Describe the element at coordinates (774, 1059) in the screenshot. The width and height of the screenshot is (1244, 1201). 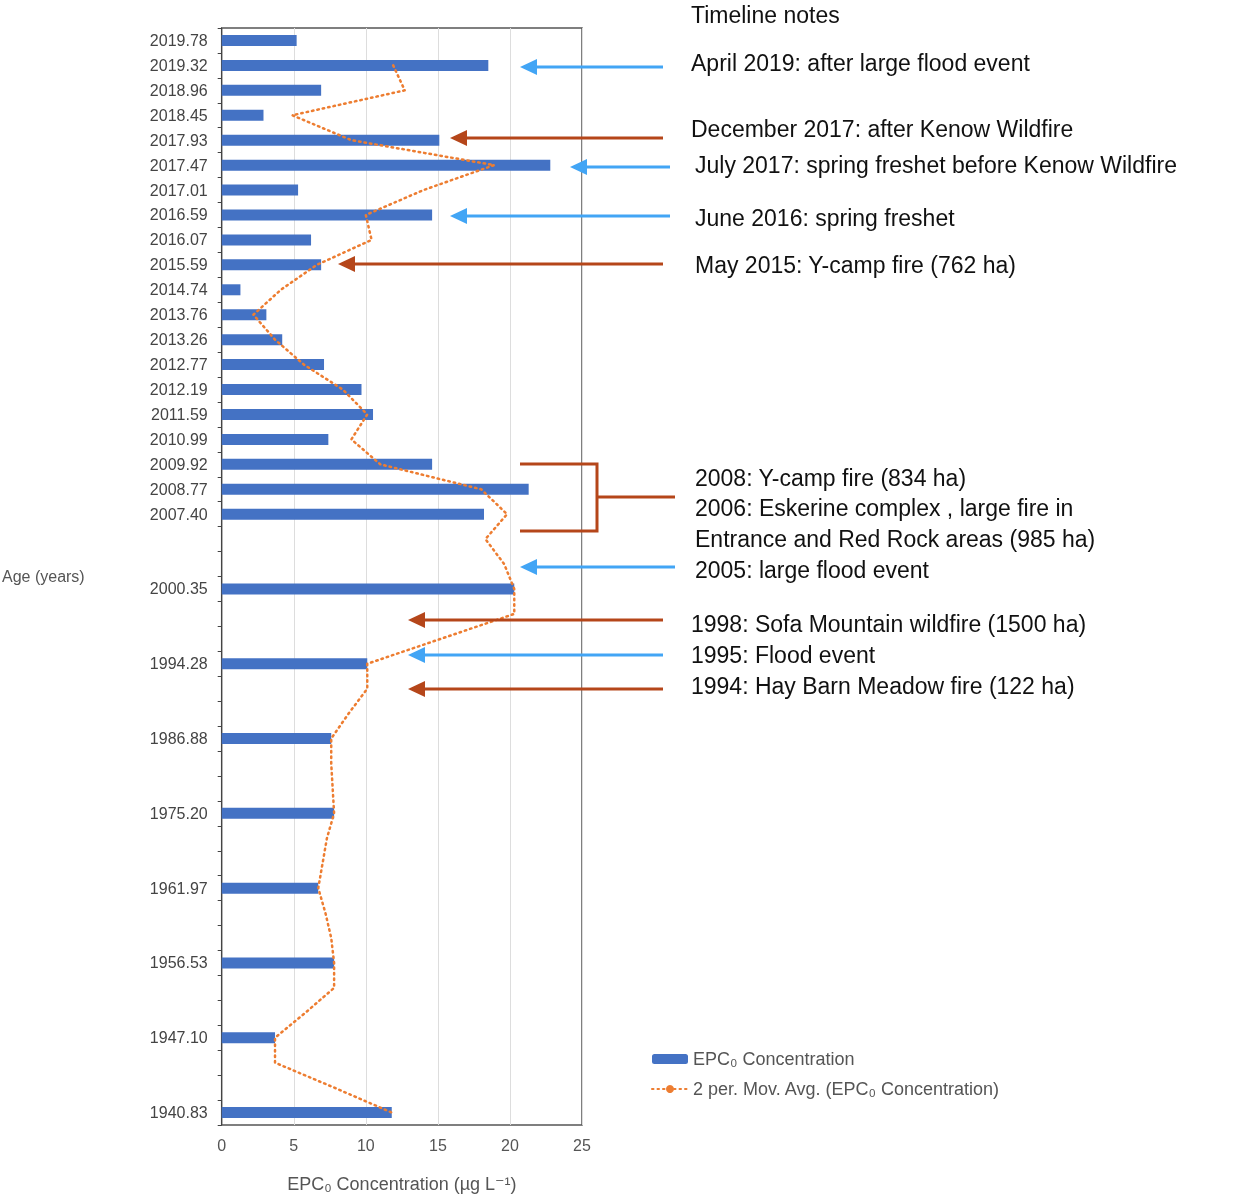
I see `legend-label: EPC₀ Concentration` at that location.